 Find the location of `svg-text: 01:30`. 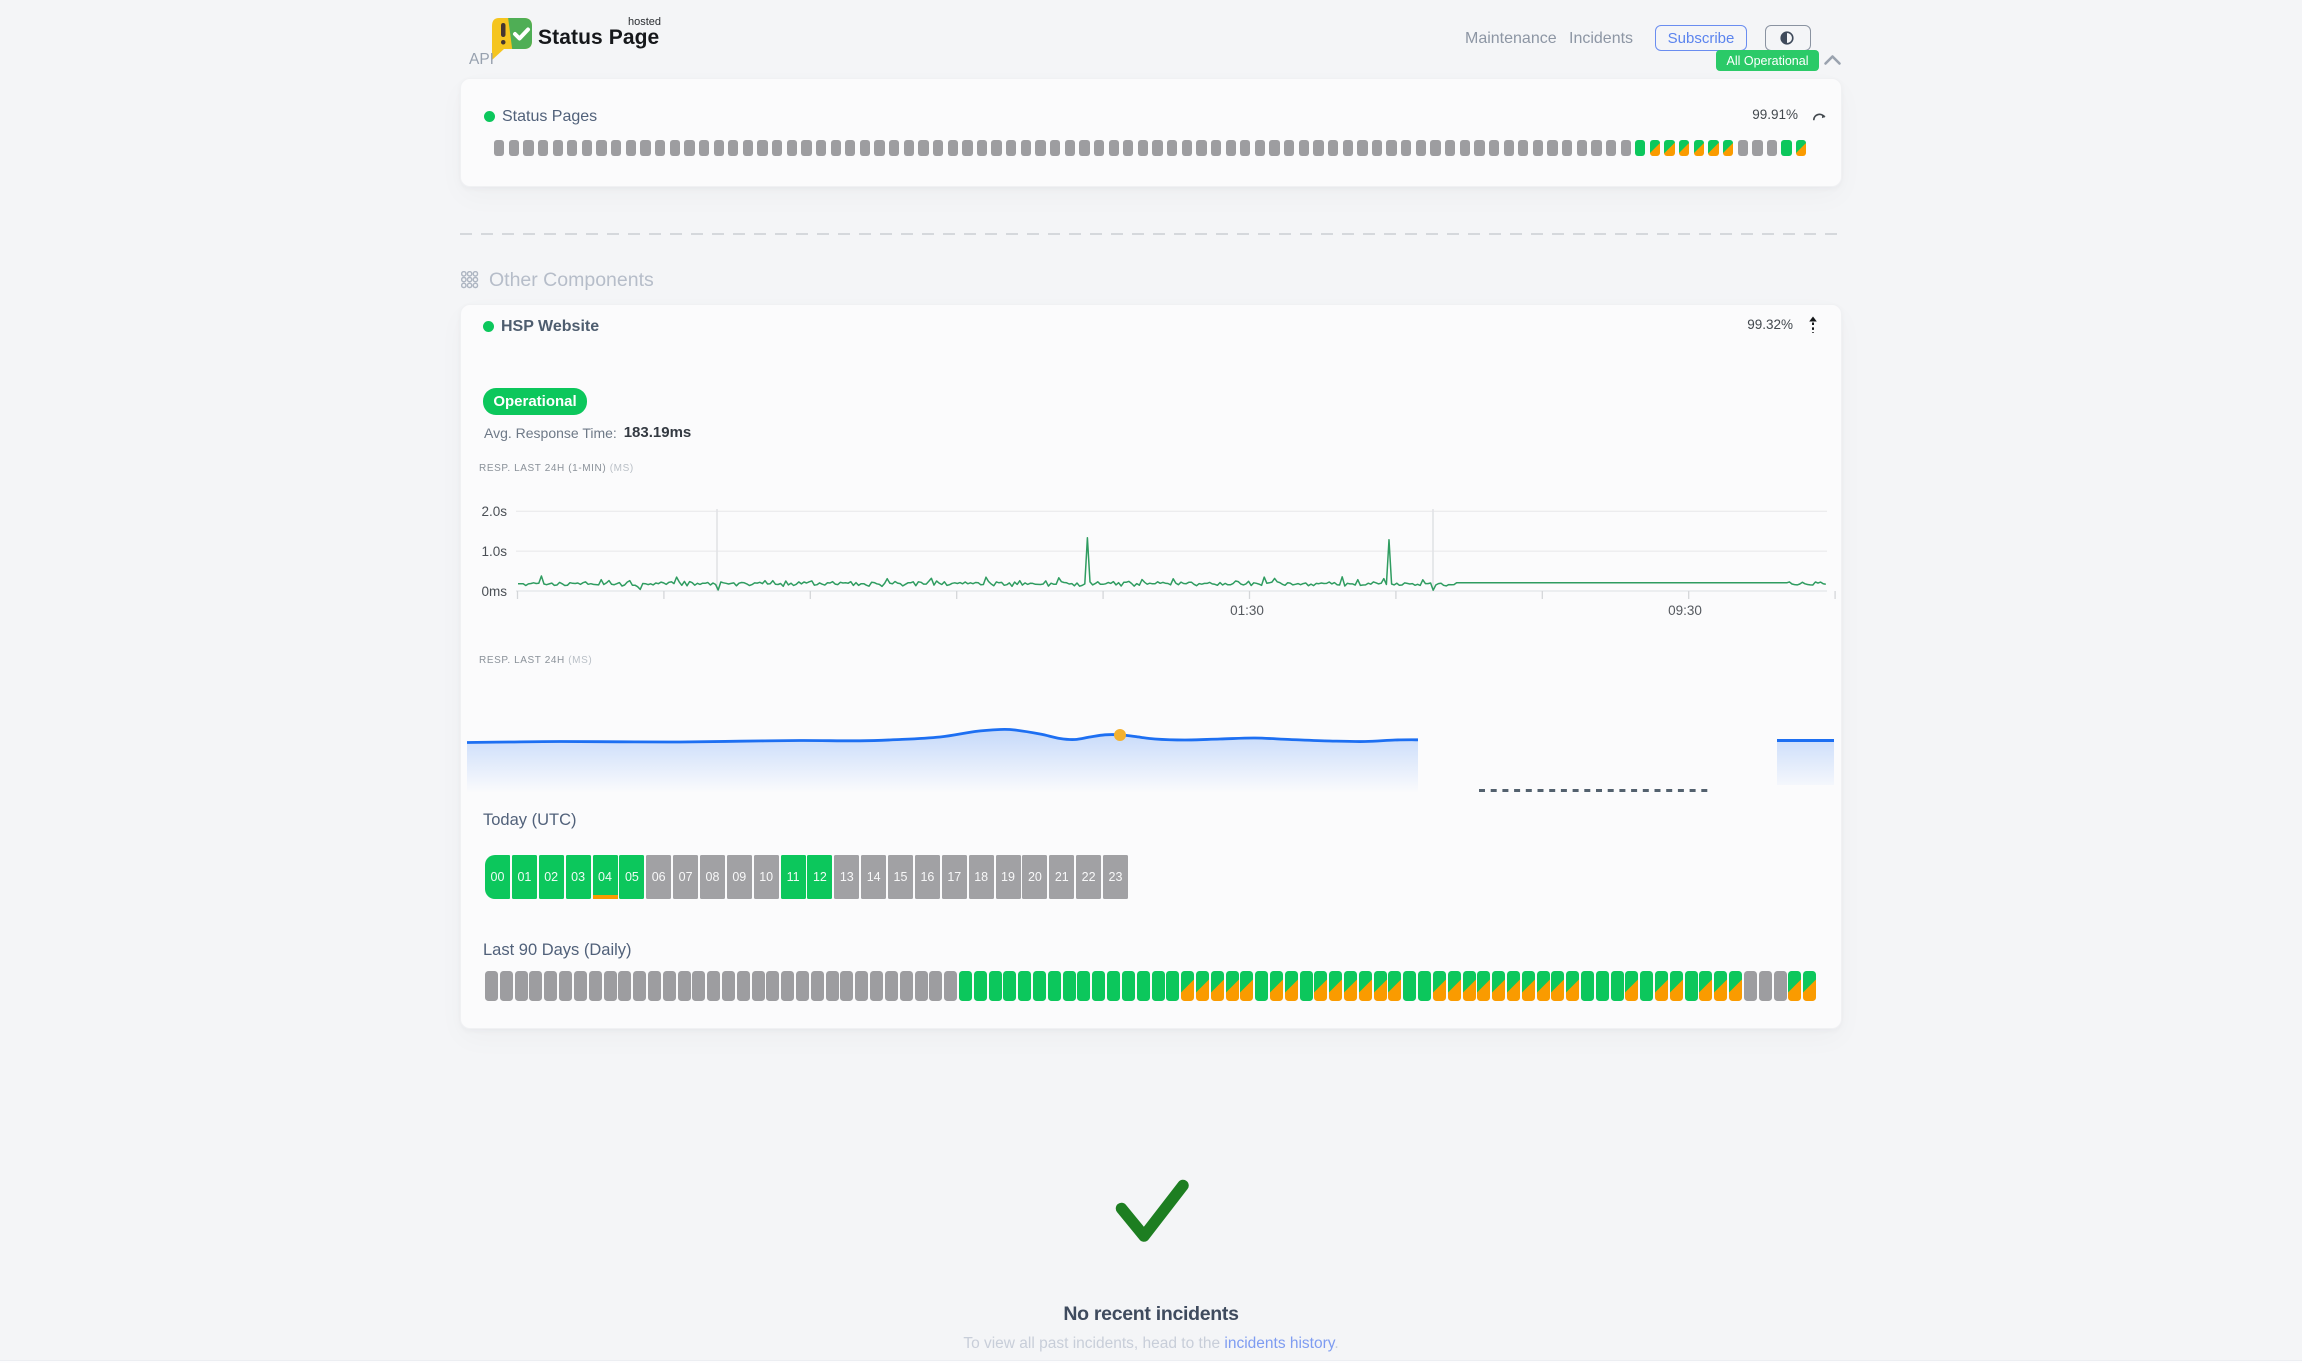

svg-text: 01:30 is located at coordinates (1247, 610).